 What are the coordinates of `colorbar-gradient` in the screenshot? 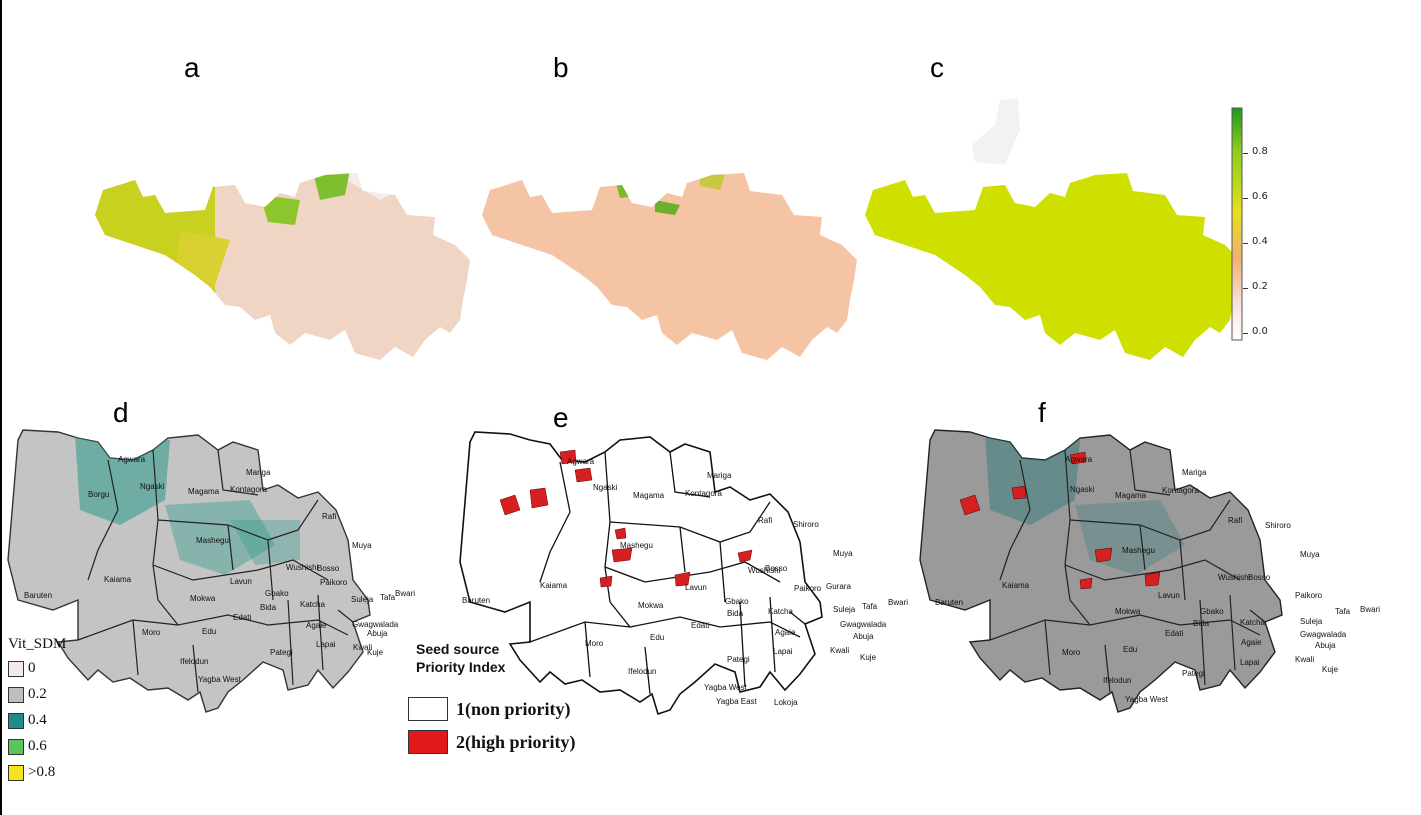 It's located at (1237, 224).